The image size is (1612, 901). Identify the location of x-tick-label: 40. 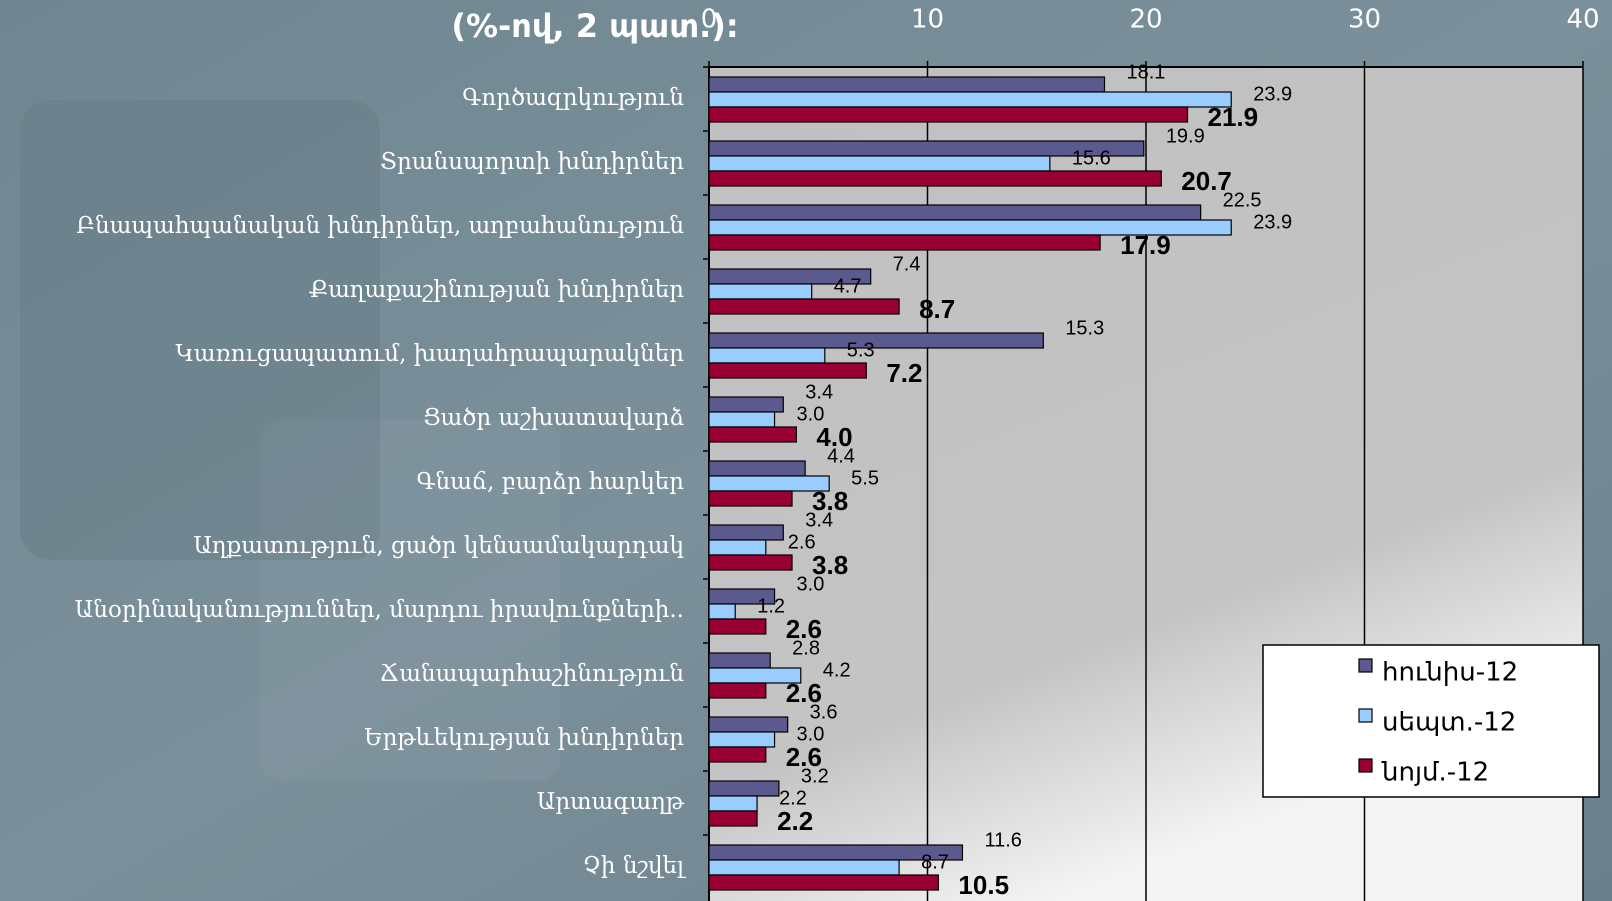
(1582, 20).